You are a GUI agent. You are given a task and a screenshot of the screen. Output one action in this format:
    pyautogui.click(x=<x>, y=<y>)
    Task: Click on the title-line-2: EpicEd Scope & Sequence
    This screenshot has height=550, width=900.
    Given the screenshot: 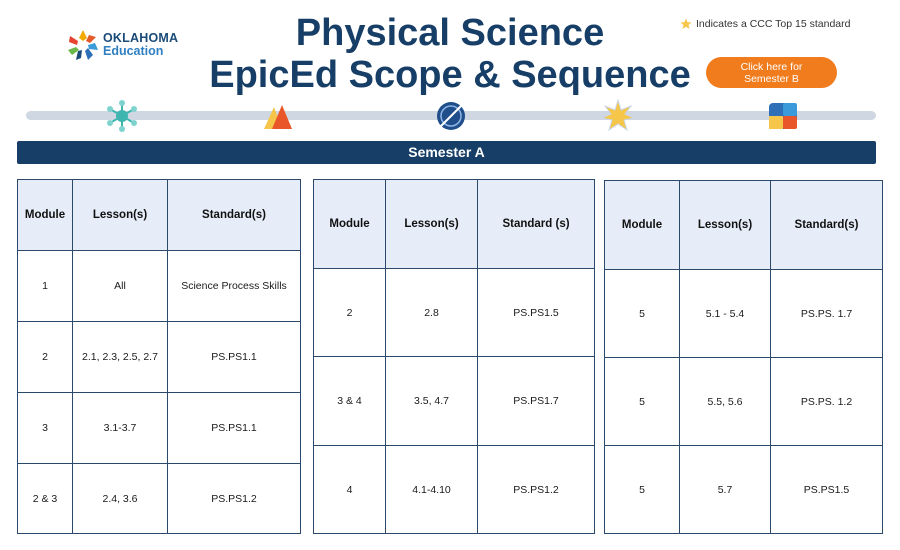 What is the action you would take?
    pyautogui.click(x=450, y=75)
    